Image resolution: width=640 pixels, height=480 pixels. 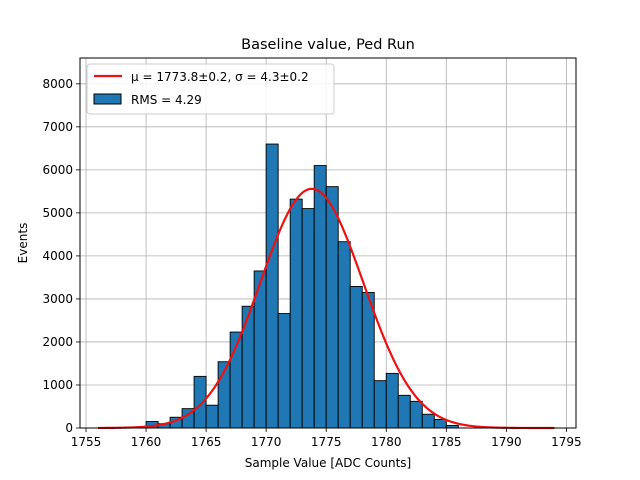 I want to click on x-tick-label: 1785, so click(x=446, y=442).